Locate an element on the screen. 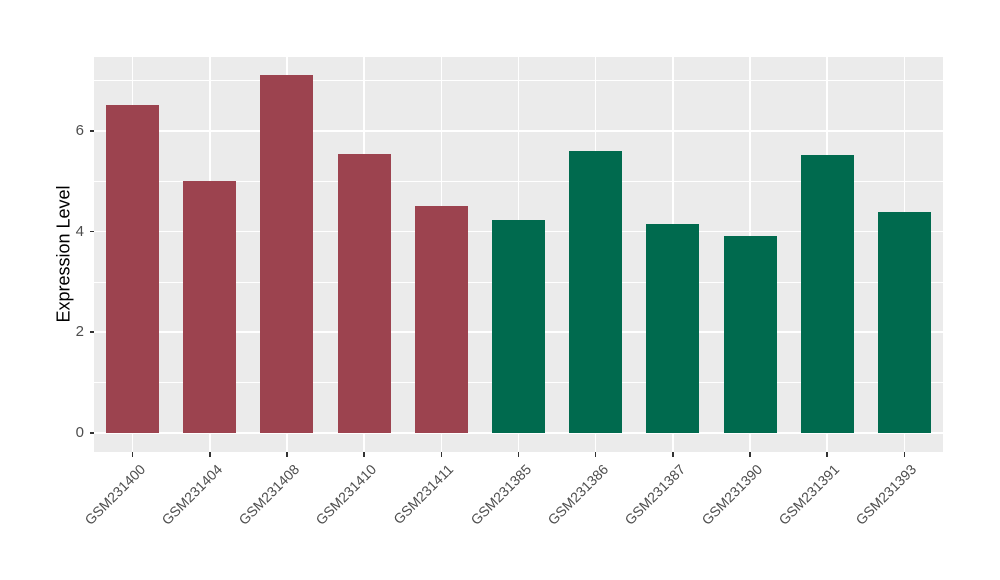  x-tick-label: GSM231391 is located at coordinates (809, 494).